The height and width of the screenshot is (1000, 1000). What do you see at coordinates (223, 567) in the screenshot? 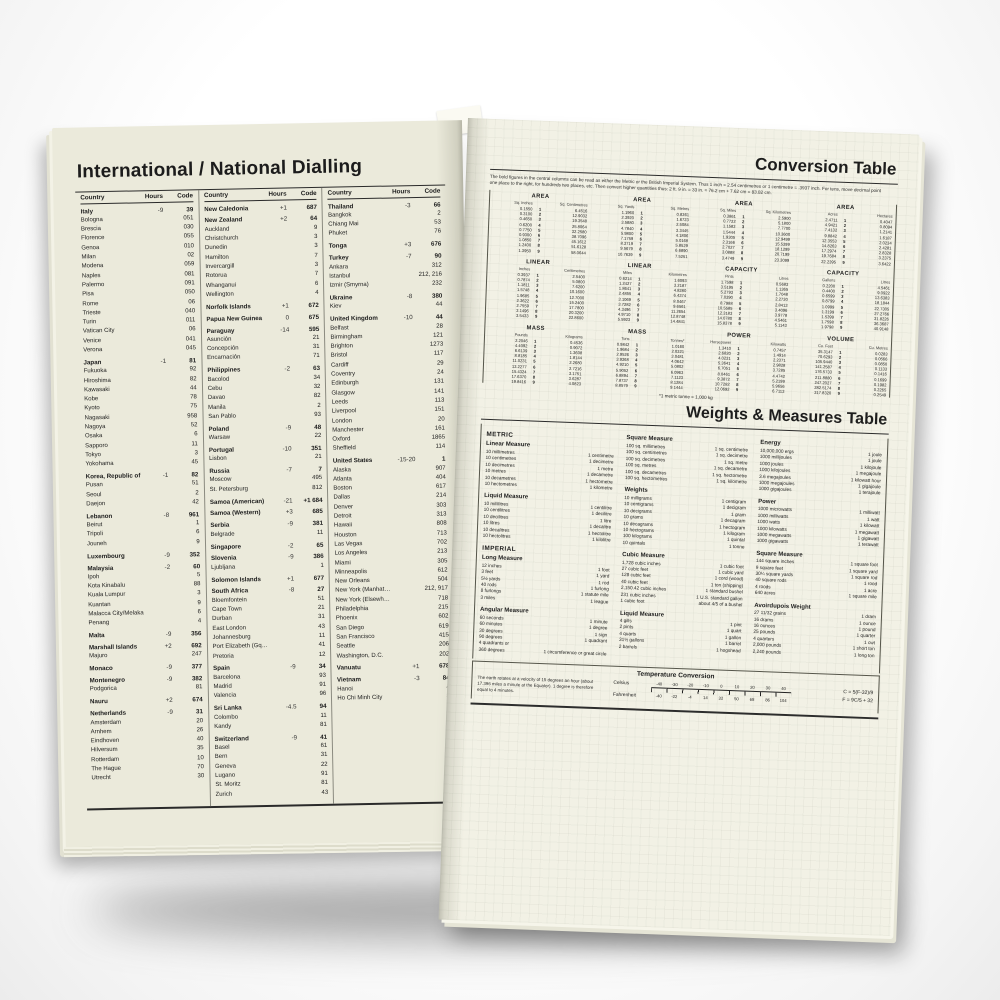
I see `dial-name: Ljubljana` at bounding box center [223, 567].